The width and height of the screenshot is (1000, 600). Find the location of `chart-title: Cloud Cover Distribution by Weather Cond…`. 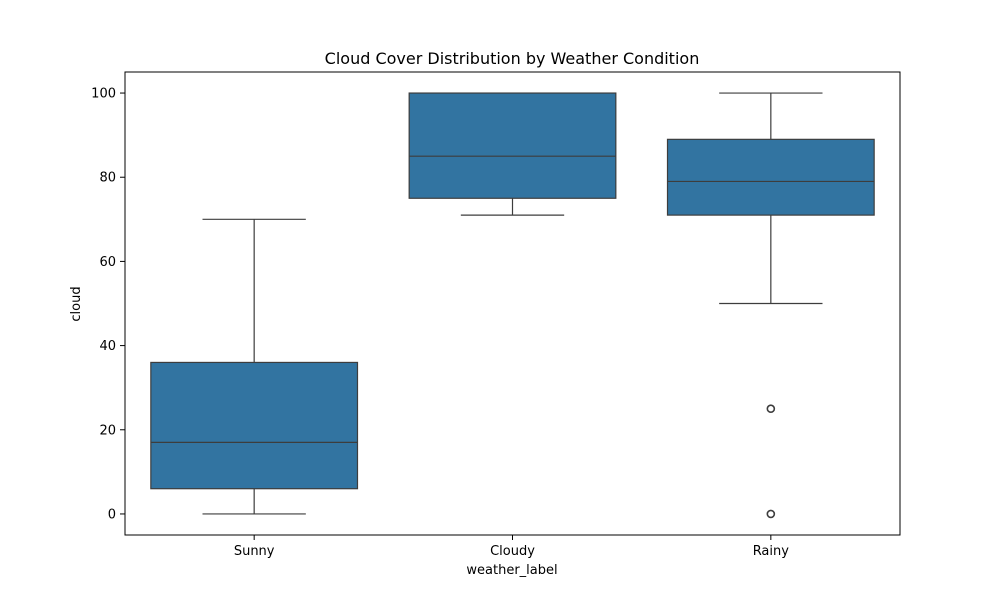

chart-title: Cloud Cover Distribution by Weather Cond… is located at coordinates (512, 58).